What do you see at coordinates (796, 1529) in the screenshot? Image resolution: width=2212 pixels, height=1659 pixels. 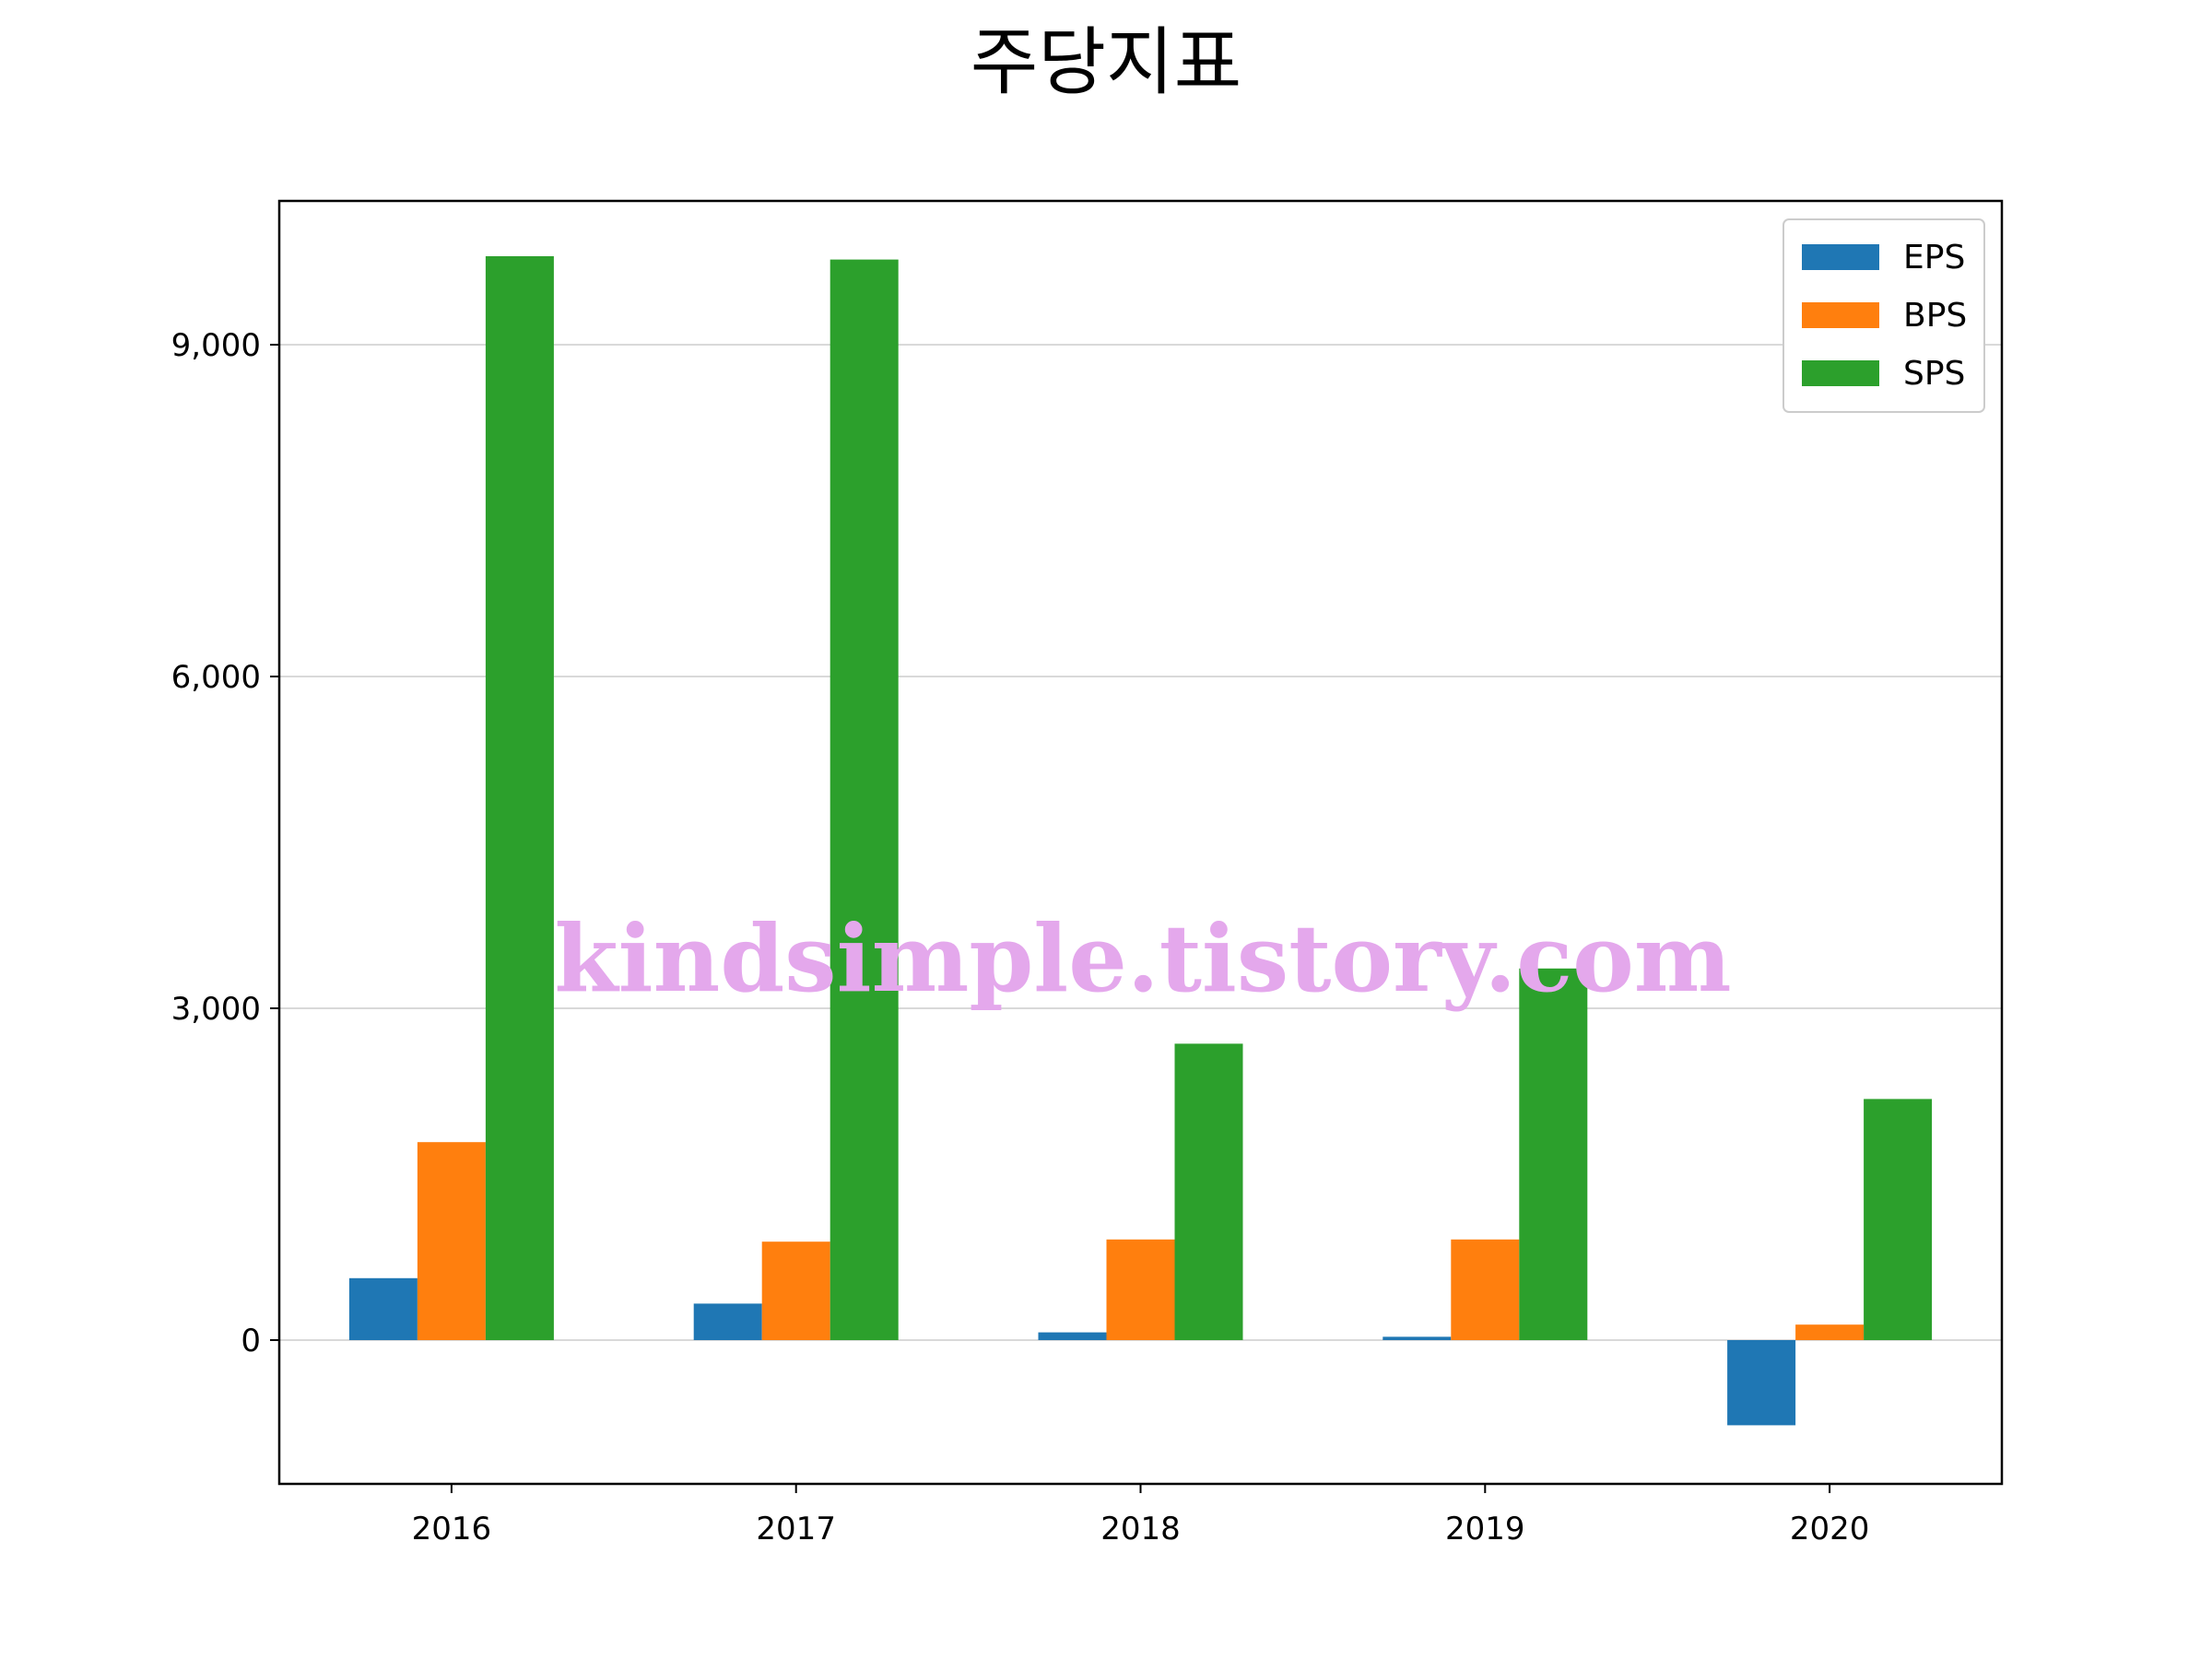 I see `x-tick-label: 2017` at bounding box center [796, 1529].